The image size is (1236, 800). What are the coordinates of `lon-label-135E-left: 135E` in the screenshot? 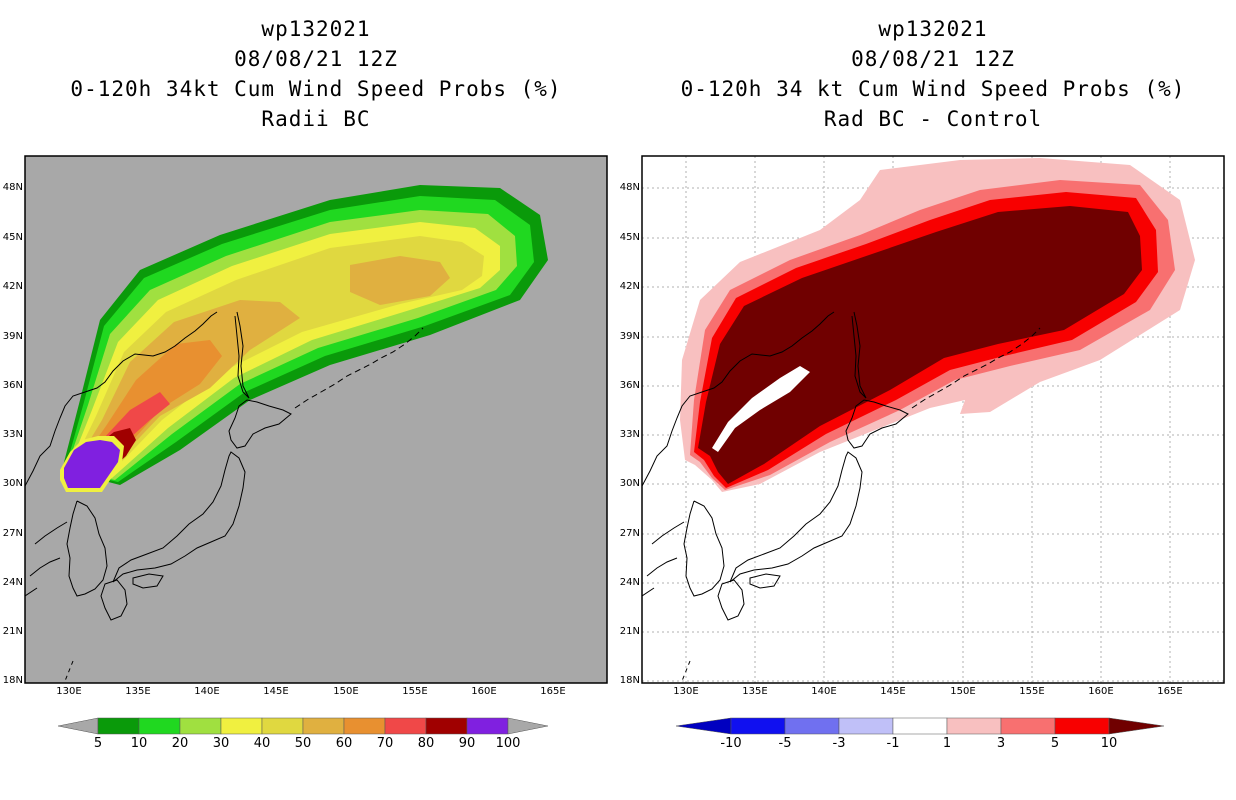 It's located at (138, 691).